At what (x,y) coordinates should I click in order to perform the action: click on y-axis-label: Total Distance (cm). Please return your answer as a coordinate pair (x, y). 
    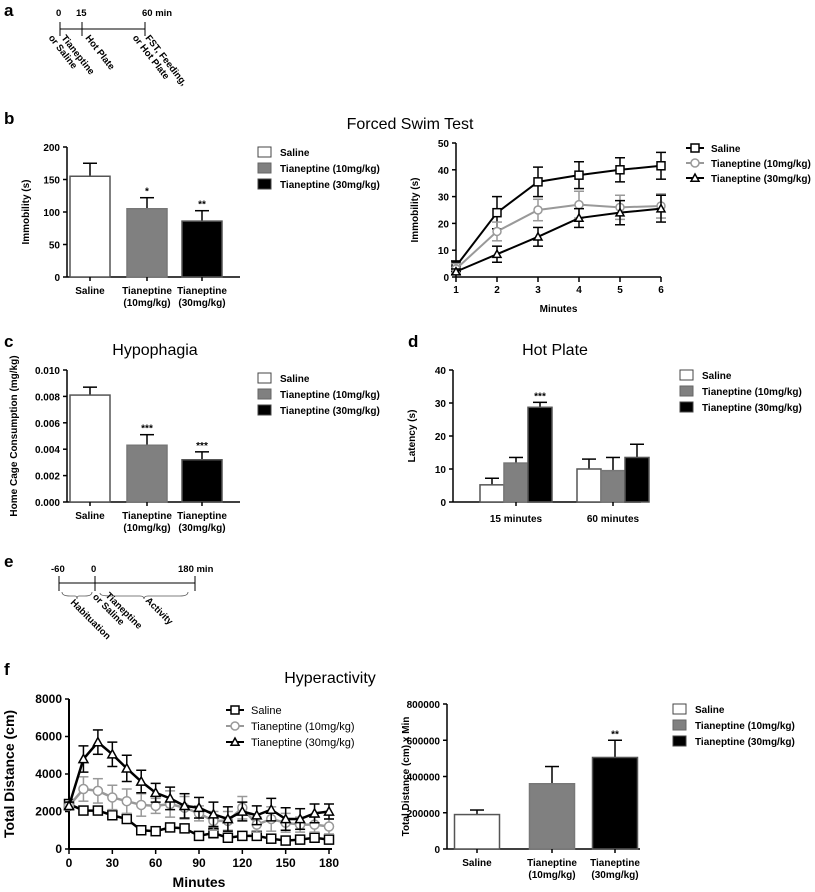
    Looking at the image, I should click on (9, 774).